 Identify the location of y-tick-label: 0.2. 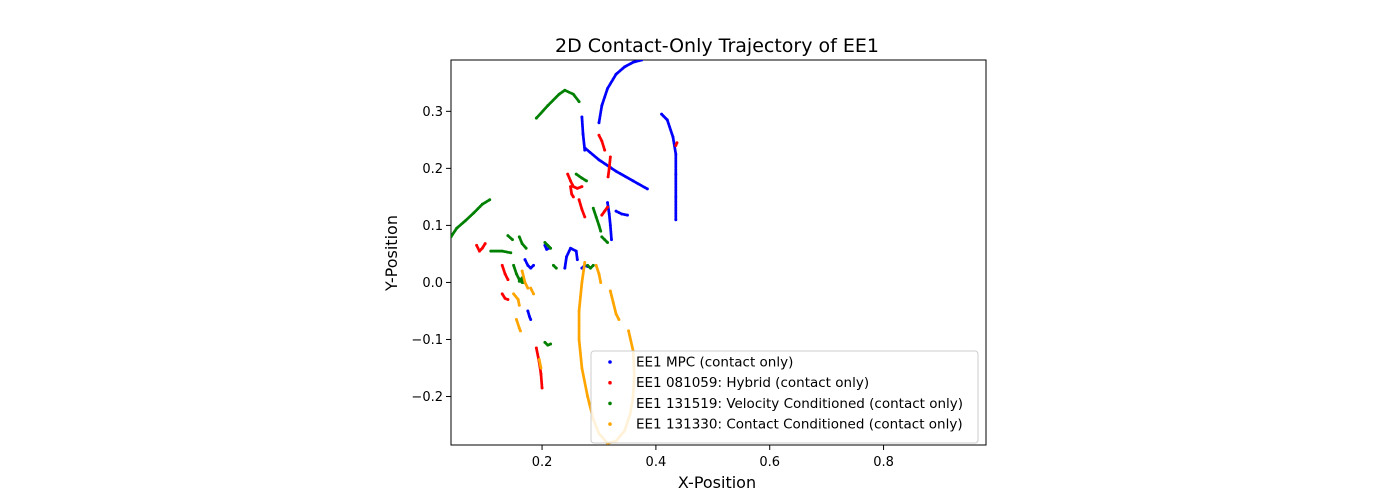
(432, 169).